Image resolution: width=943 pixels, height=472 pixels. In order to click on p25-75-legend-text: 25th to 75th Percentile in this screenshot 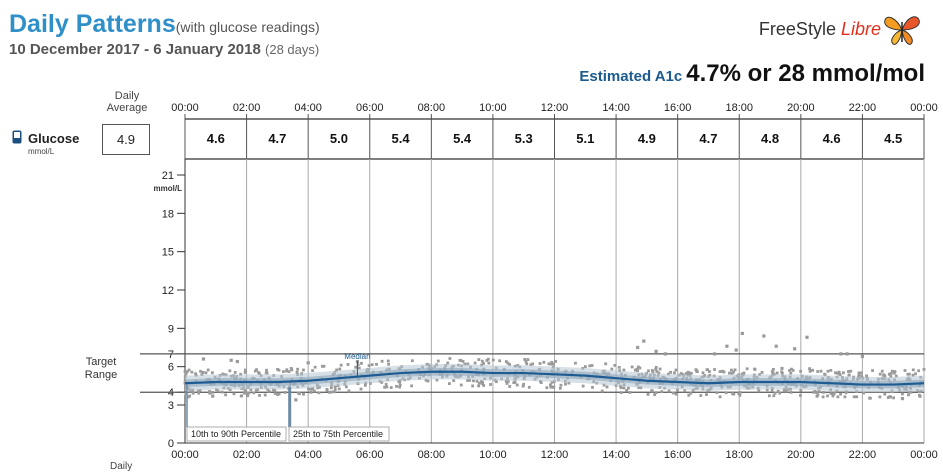, I will do `click(338, 434)`.